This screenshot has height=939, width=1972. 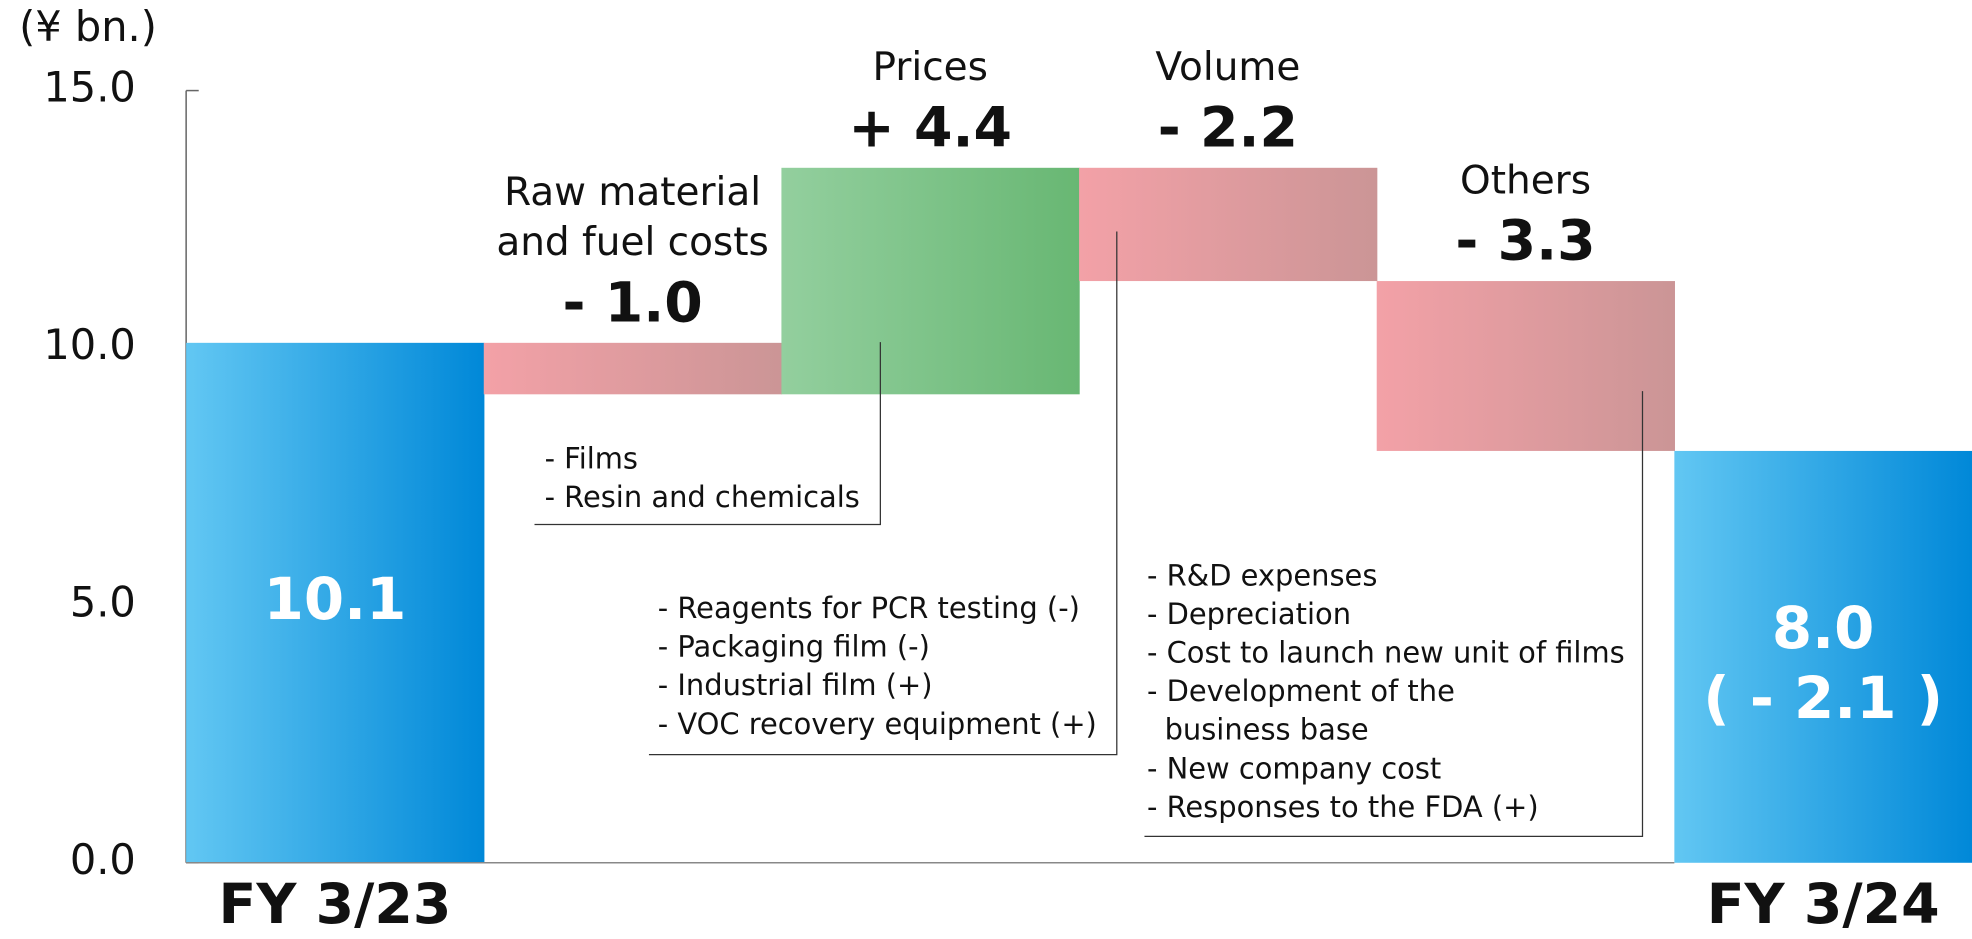 I want to click on note-text: - Packaging film (-), so click(x=794, y=647).